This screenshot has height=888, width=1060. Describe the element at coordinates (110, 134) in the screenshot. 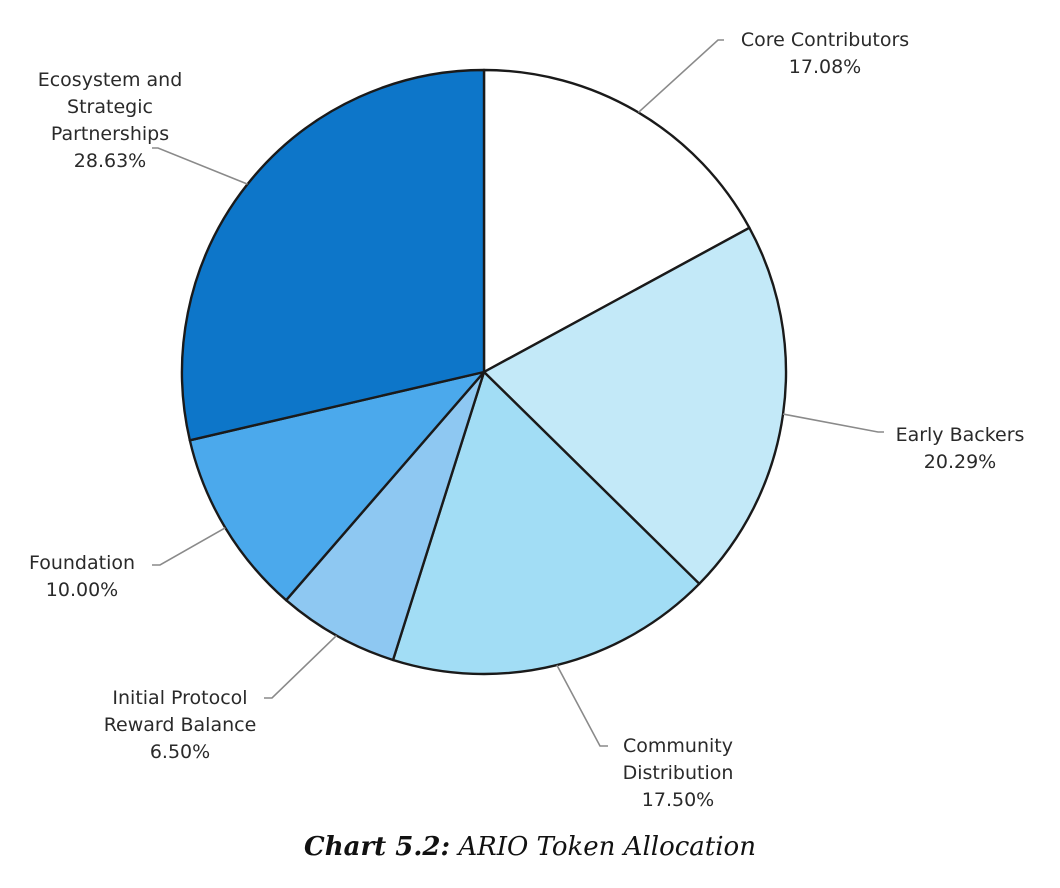

I see `slice-name-label: Partnerships` at that location.